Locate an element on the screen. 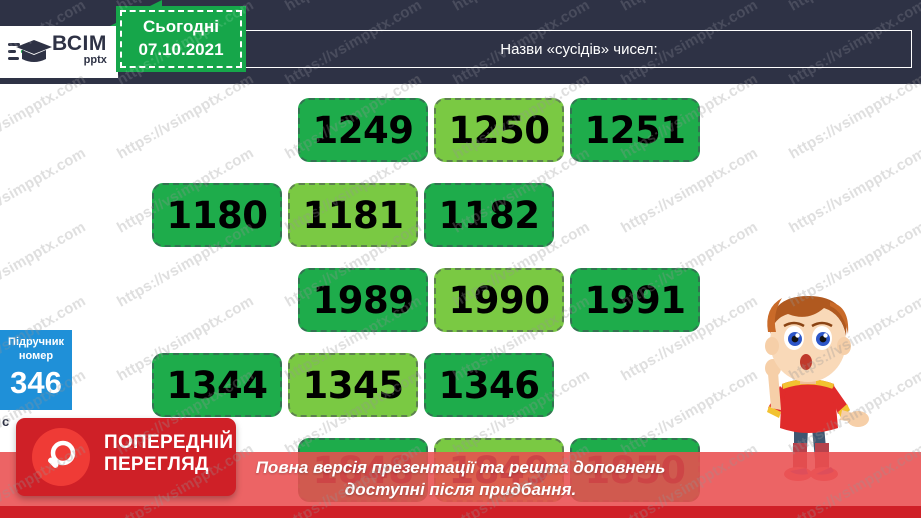 The width and height of the screenshot is (921, 518). number-box: 1990 is located at coordinates (499, 300).